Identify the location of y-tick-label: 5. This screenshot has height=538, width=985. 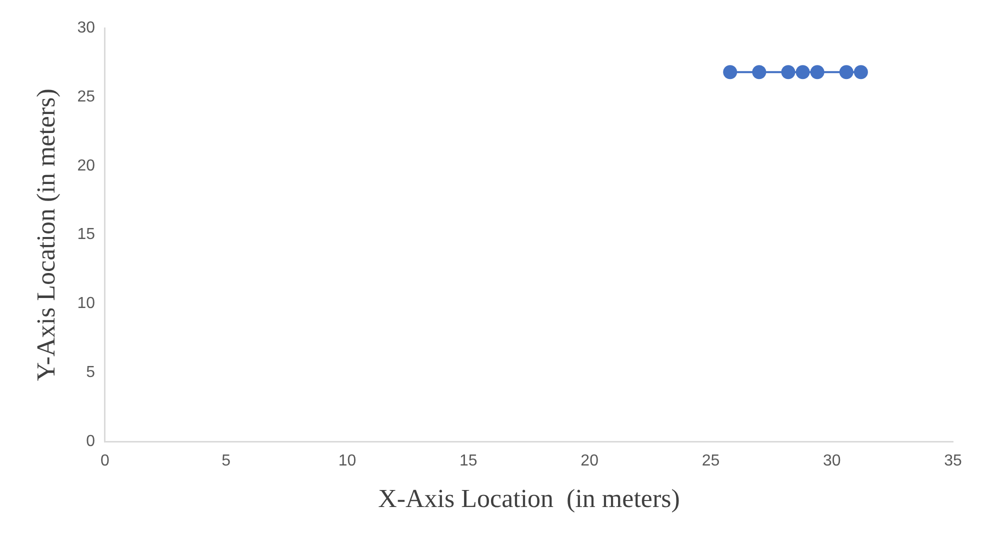
(91, 373).